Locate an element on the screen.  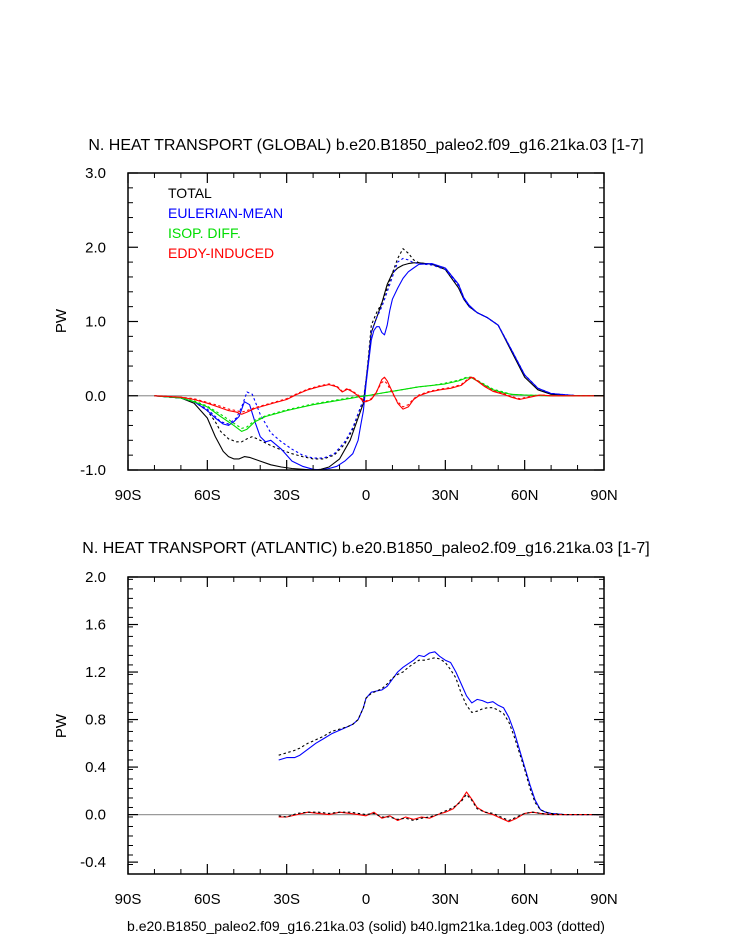
y-tick-label: -1.0 is located at coordinates (93, 470).